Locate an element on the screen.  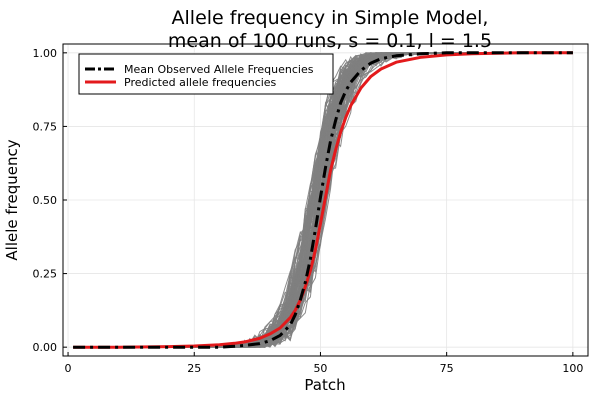
x-tick-label: 50 is located at coordinates (320, 368).